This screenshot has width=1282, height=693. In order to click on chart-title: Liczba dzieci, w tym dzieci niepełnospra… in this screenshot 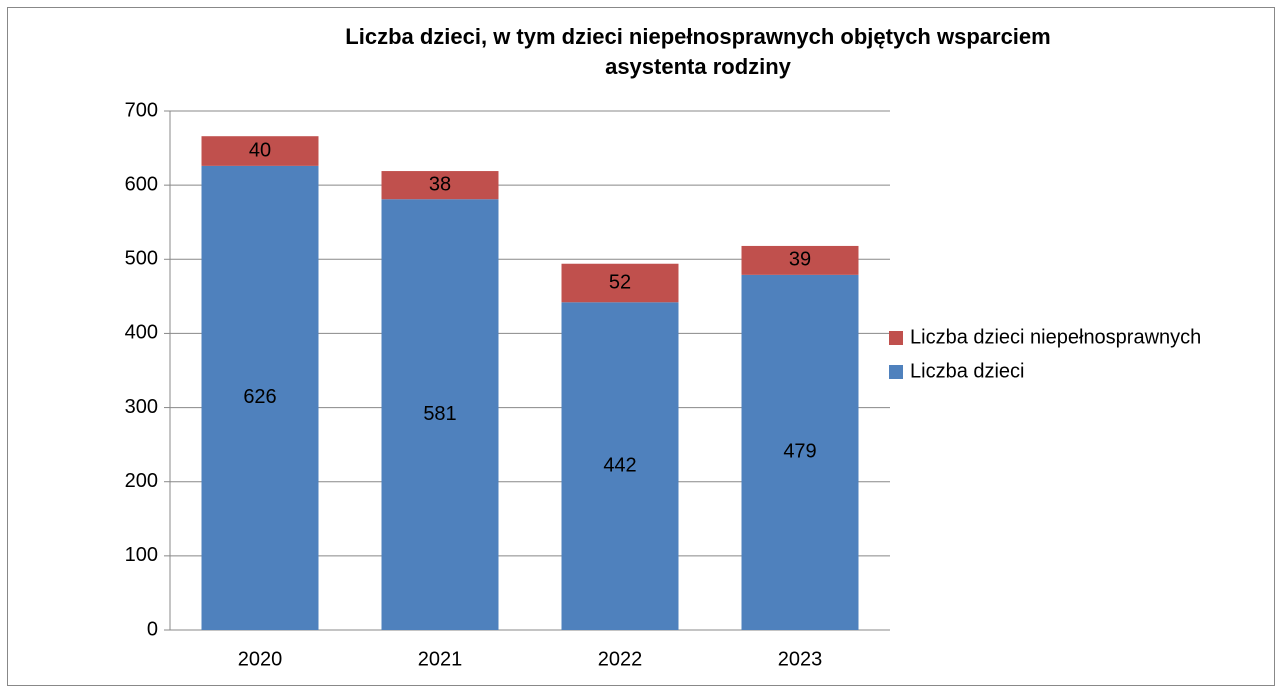, I will do `click(697, 36)`.